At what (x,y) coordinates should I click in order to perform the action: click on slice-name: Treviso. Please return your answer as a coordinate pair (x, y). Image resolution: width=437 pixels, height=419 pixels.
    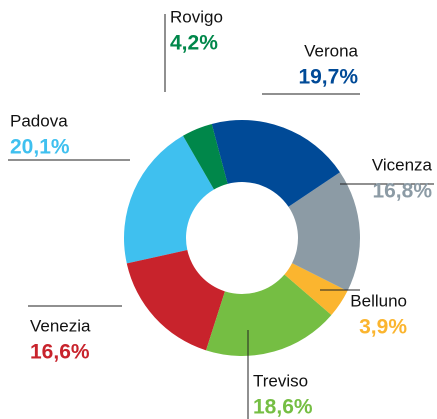
    Looking at the image, I should click on (280, 380).